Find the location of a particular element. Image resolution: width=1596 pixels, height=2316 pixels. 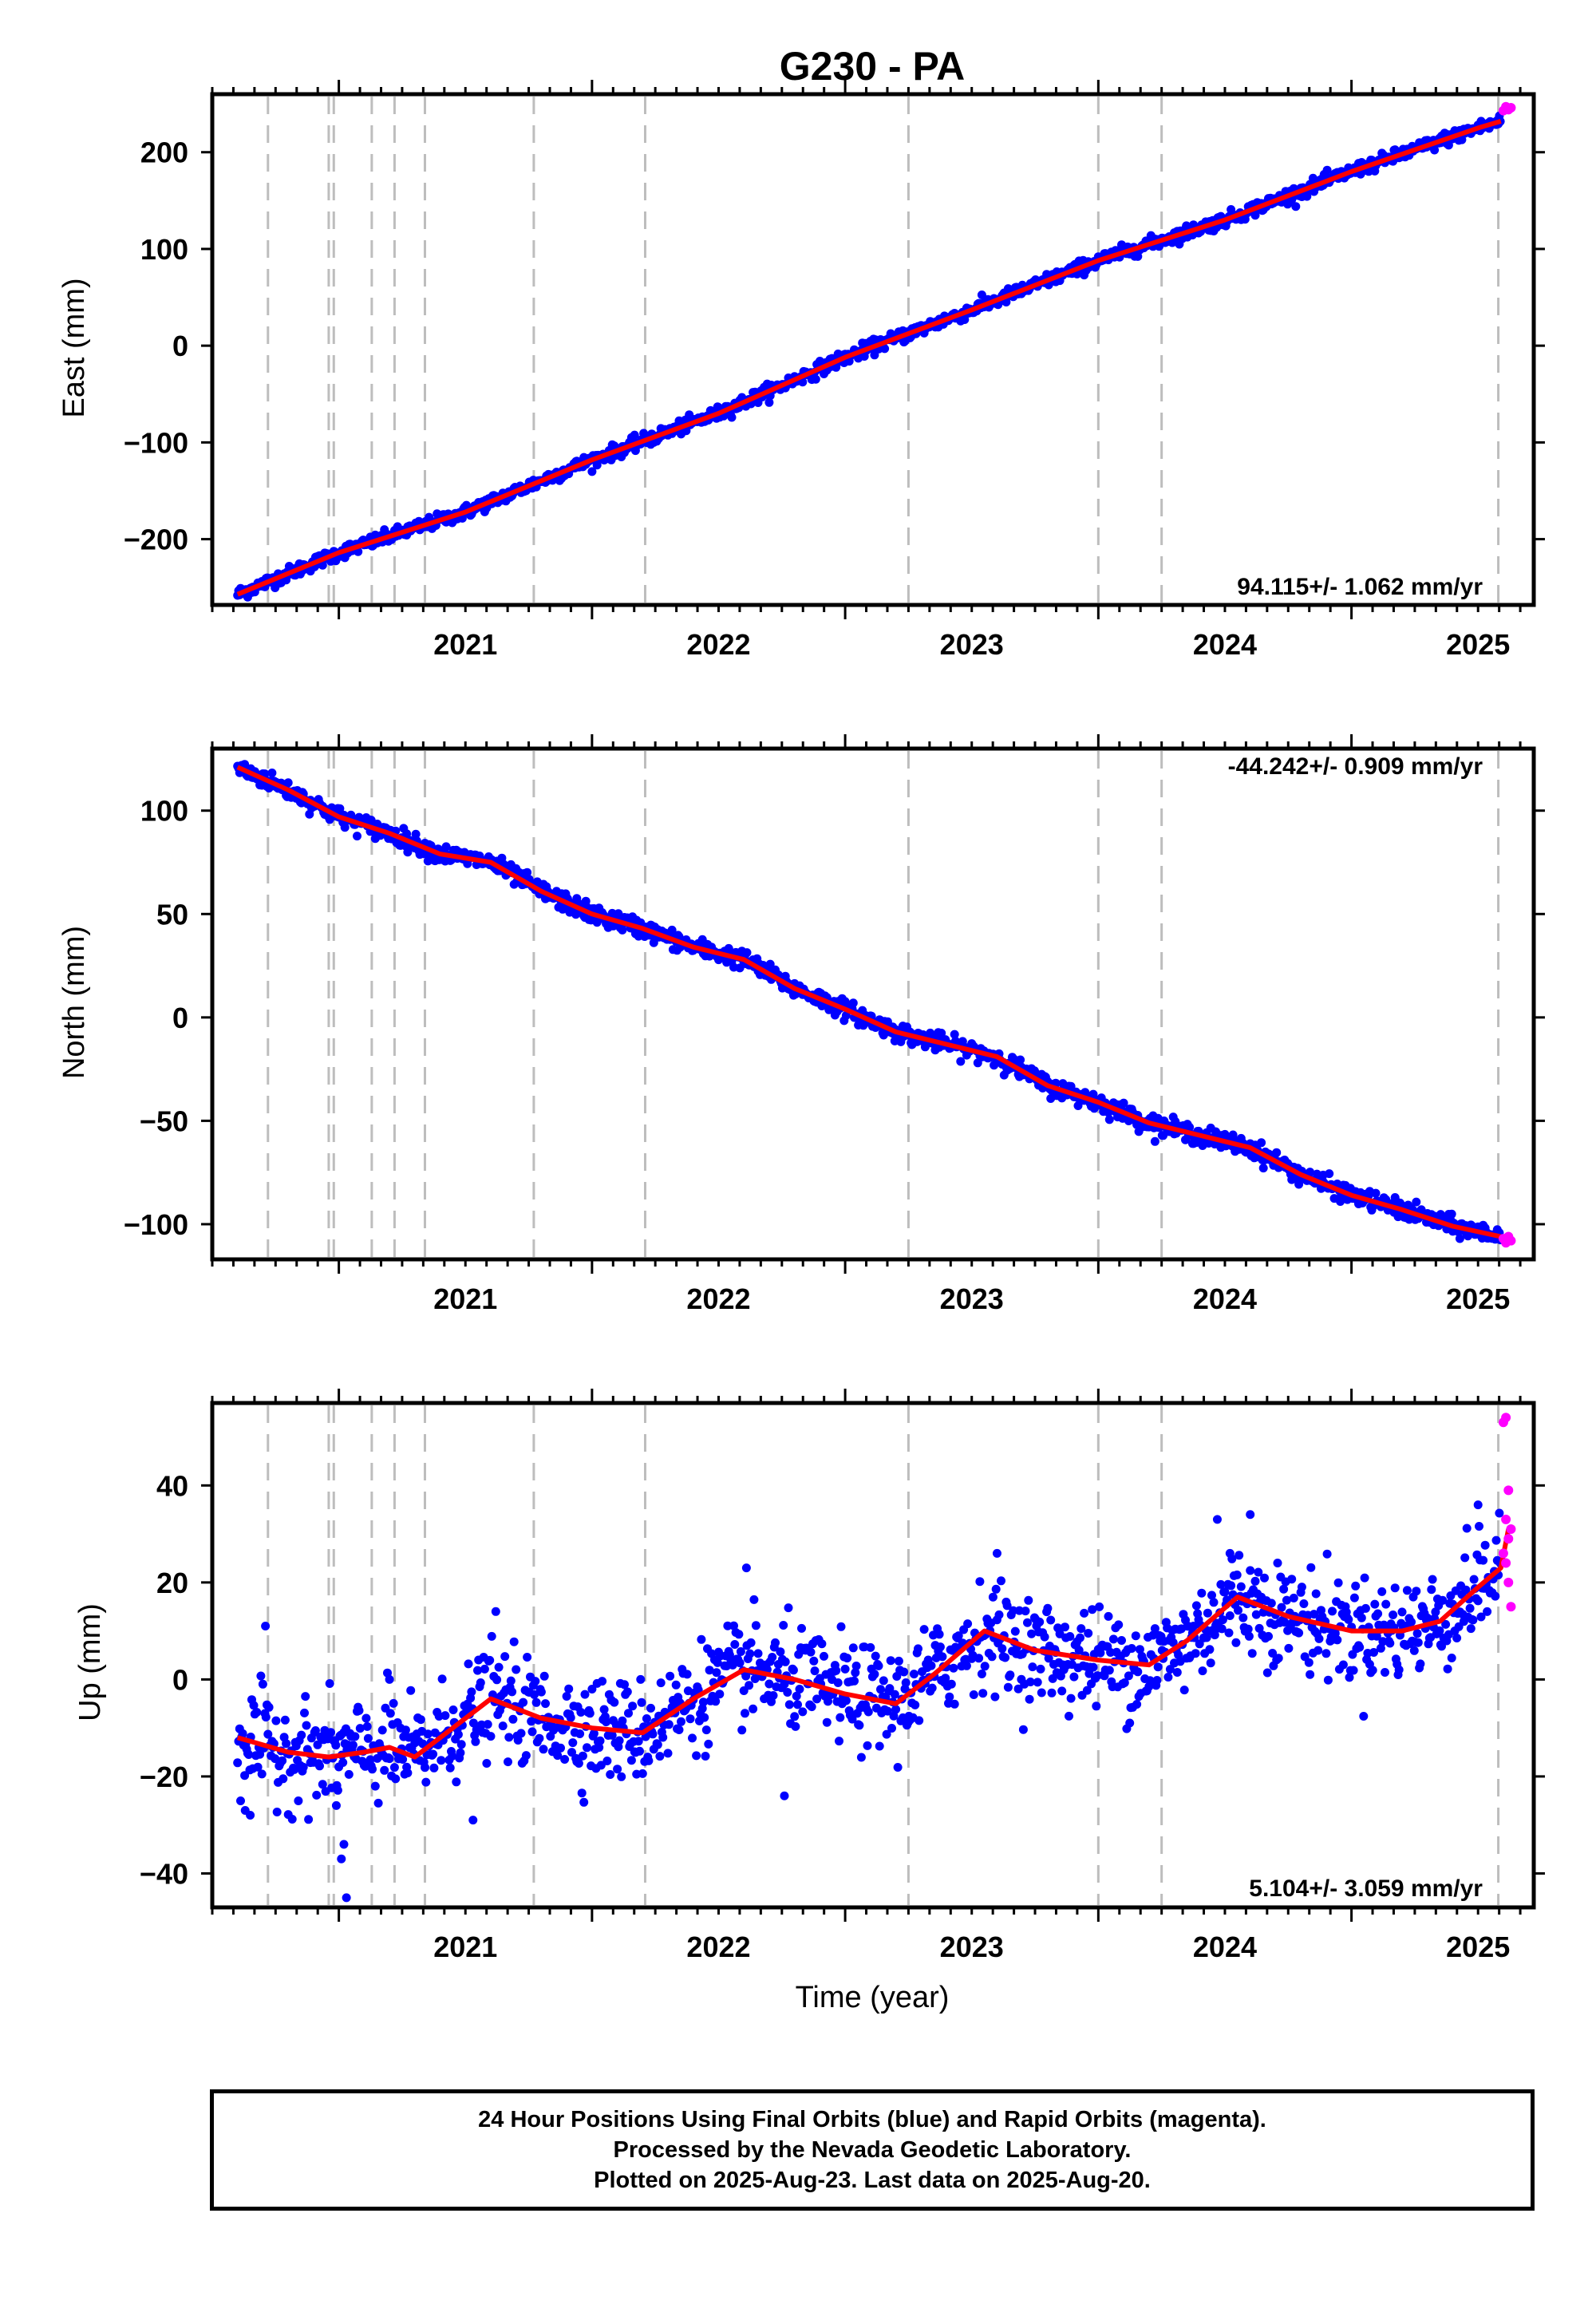

east-x-tick-label: 2024 is located at coordinates (1225, 644).